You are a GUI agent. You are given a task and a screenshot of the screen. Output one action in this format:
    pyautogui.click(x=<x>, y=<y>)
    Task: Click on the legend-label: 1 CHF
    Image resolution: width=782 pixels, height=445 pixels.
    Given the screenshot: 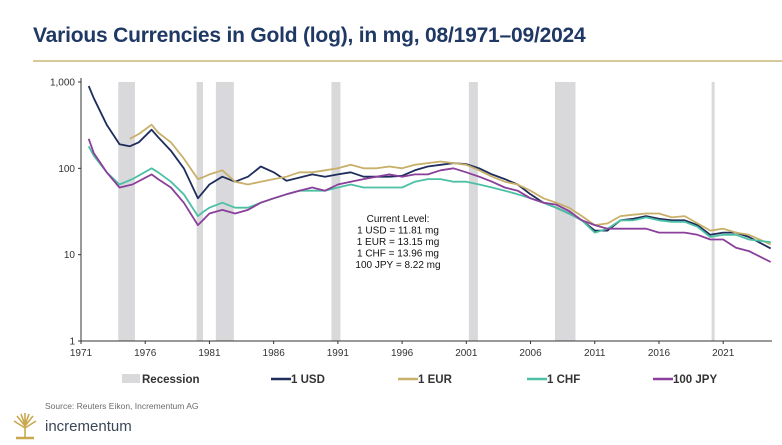 What is the action you would take?
    pyautogui.click(x=563, y=380)
    